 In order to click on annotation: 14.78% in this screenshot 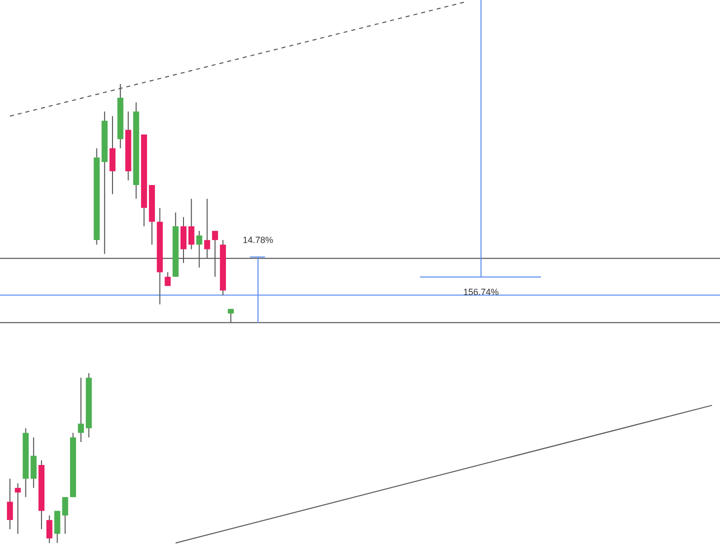, I will do `click(258, 240)`.